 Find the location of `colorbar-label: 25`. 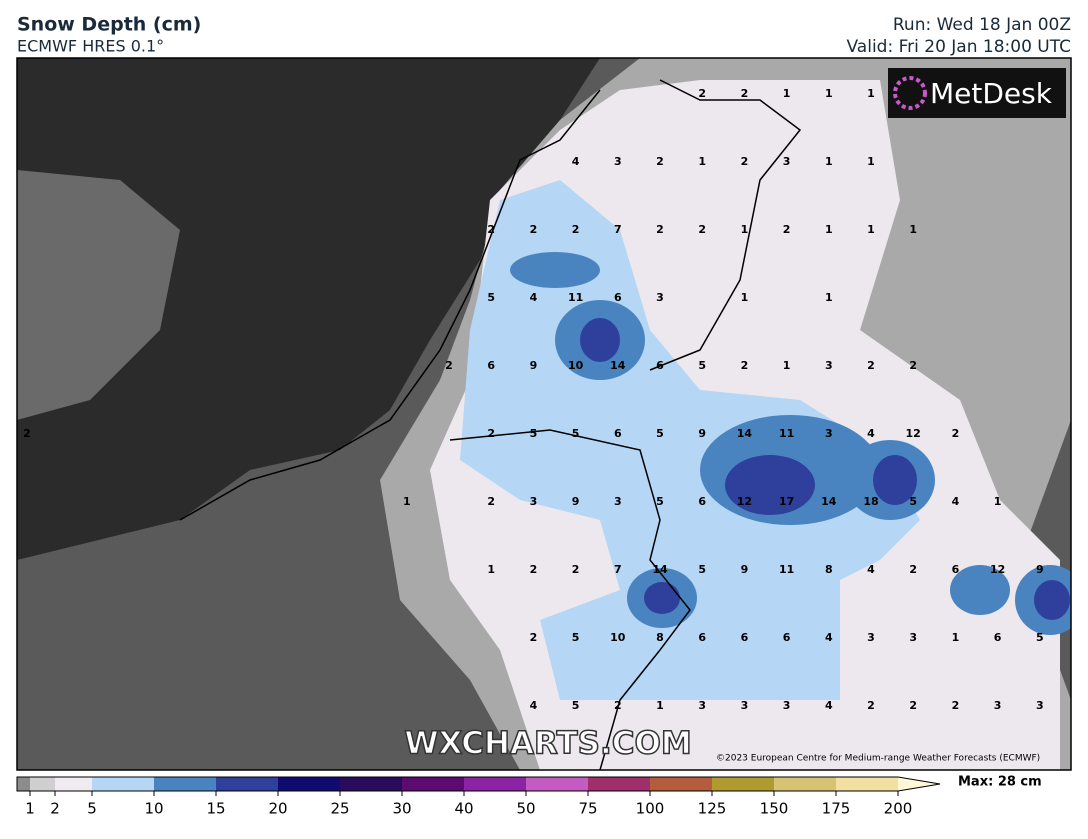

colorbar-label: 25 is located at coordinates (339, 809).